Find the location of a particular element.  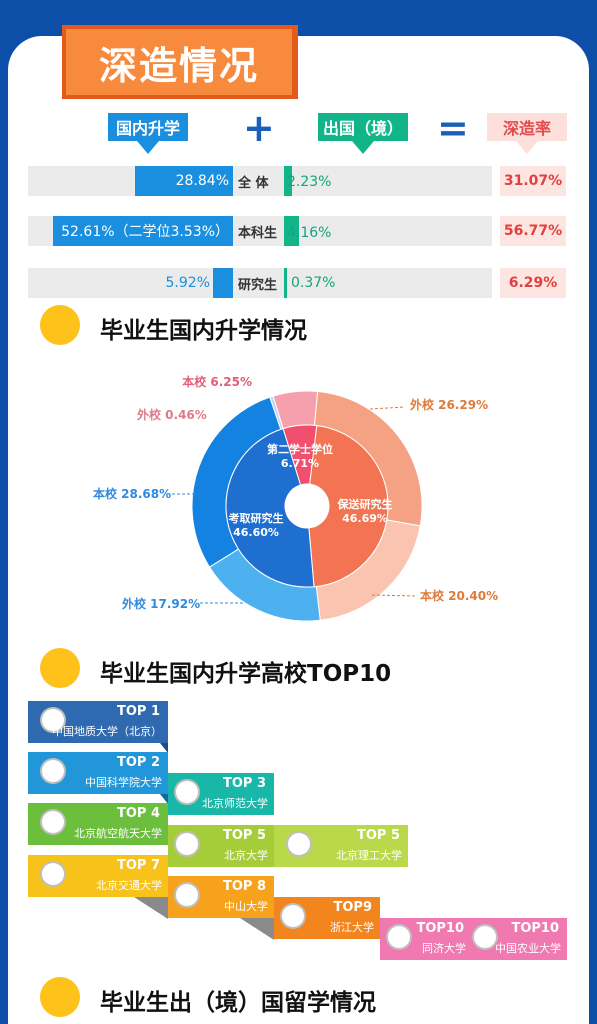

outer-label: 外校 26.29% is located at coordinates (449, 404).